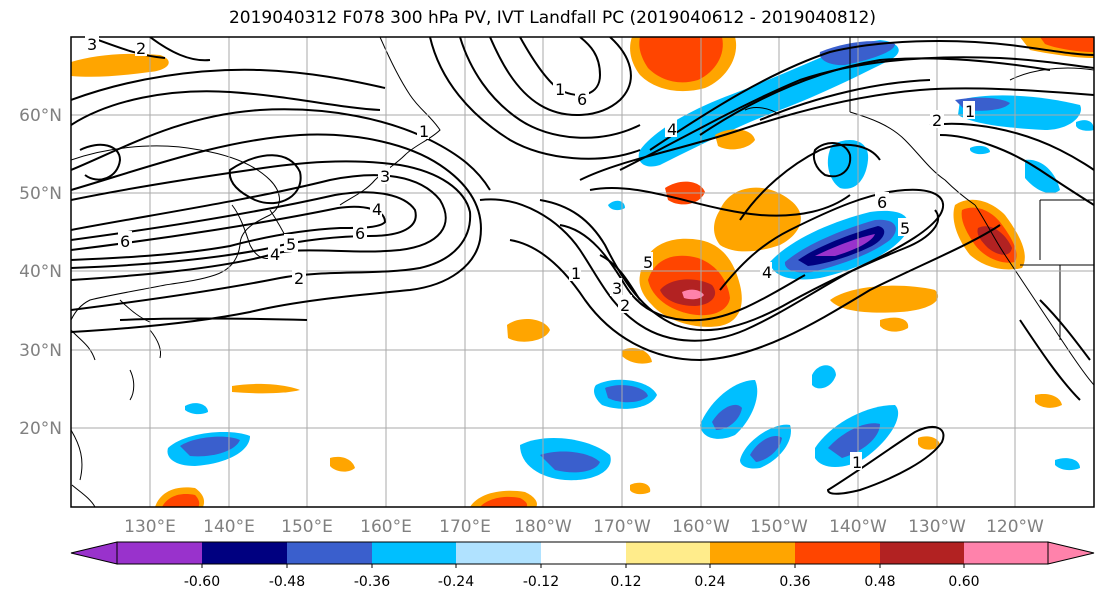 The height and width of the screenshot is (601, 1105). Describe the element at coordinates (937, 527) in the screenshot. I see `lon-label: 130°W` at that location.